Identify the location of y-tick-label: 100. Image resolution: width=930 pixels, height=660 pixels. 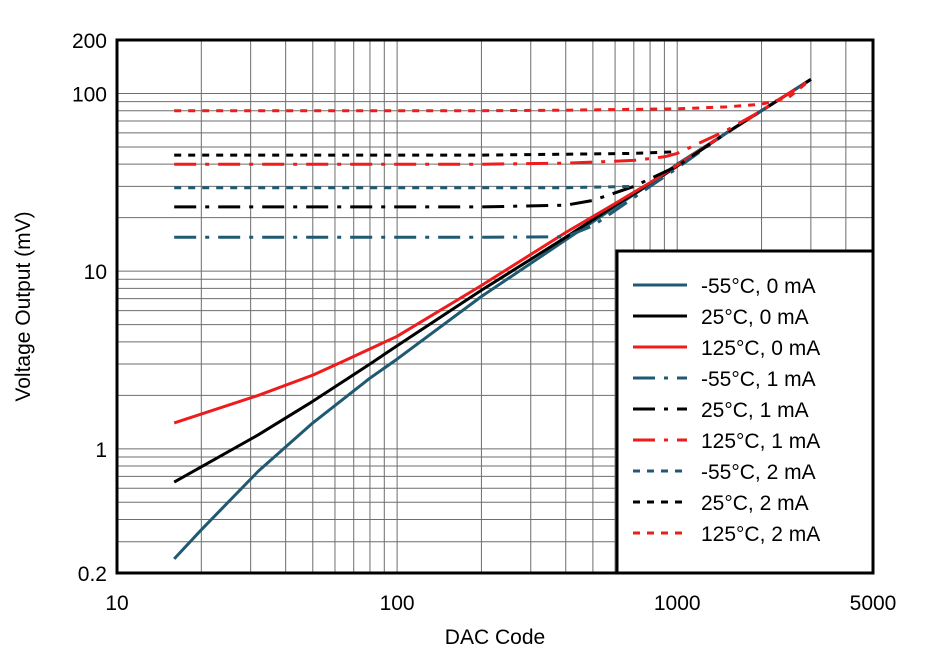
(89, 94).